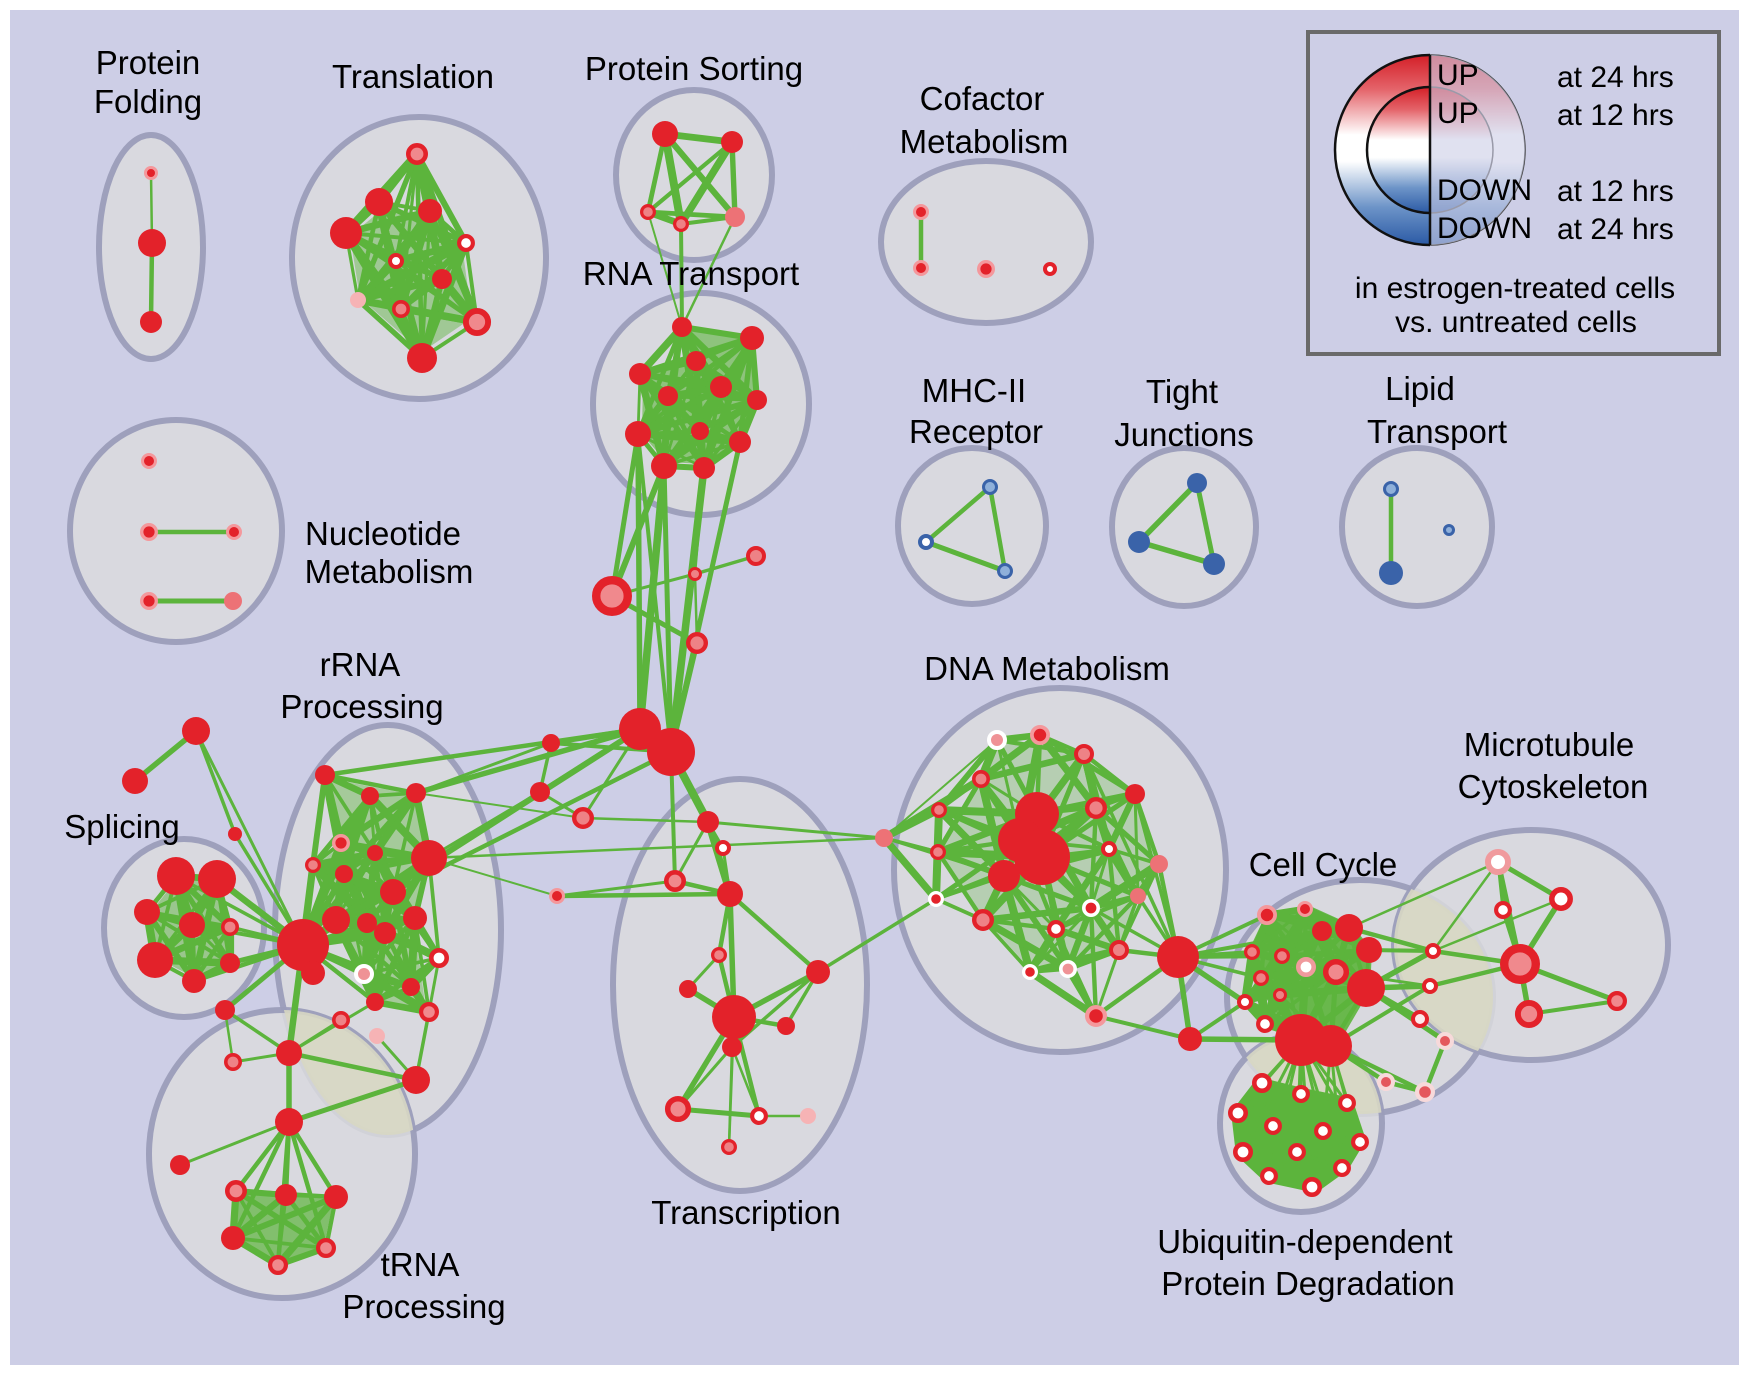 The height and width of the screenshot is (1381, 1750). Describe the element at coordinates (360, 664) in the screenshot. I see `svg-text: rRNA` at that location.